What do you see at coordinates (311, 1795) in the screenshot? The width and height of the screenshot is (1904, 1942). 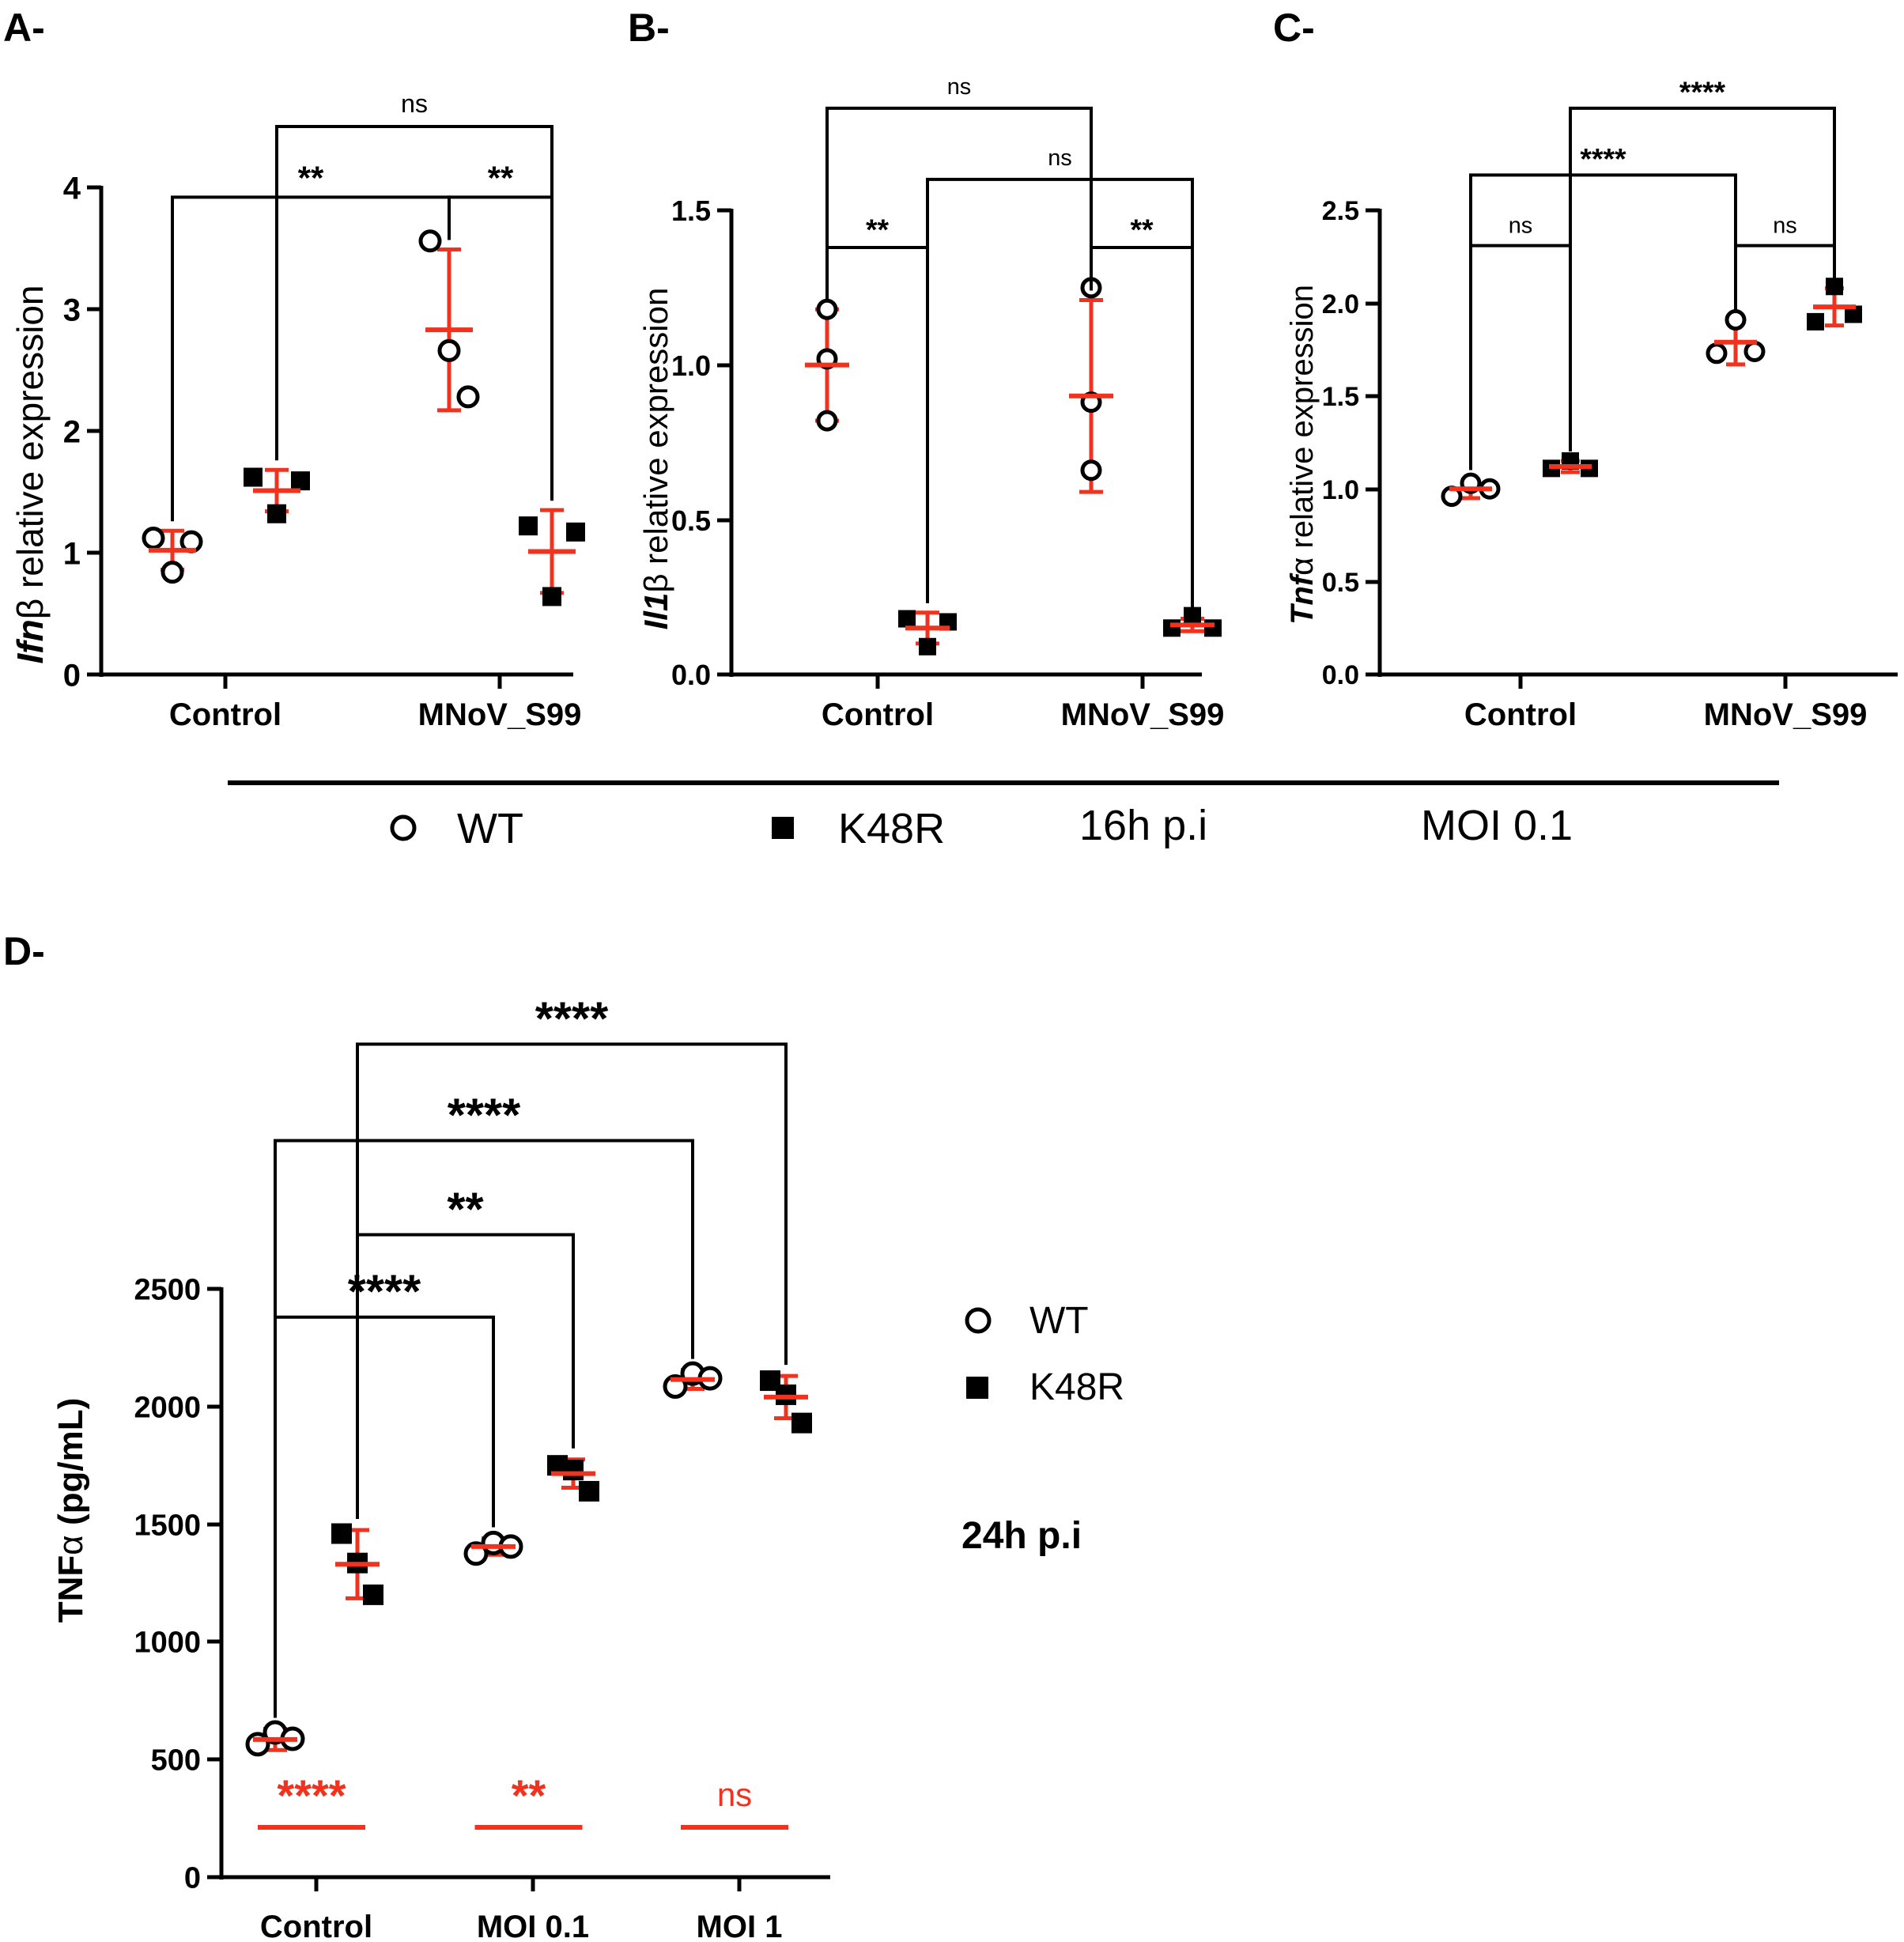 I see `group-significance-label-d: ****` at bounding box center [311, 1795].